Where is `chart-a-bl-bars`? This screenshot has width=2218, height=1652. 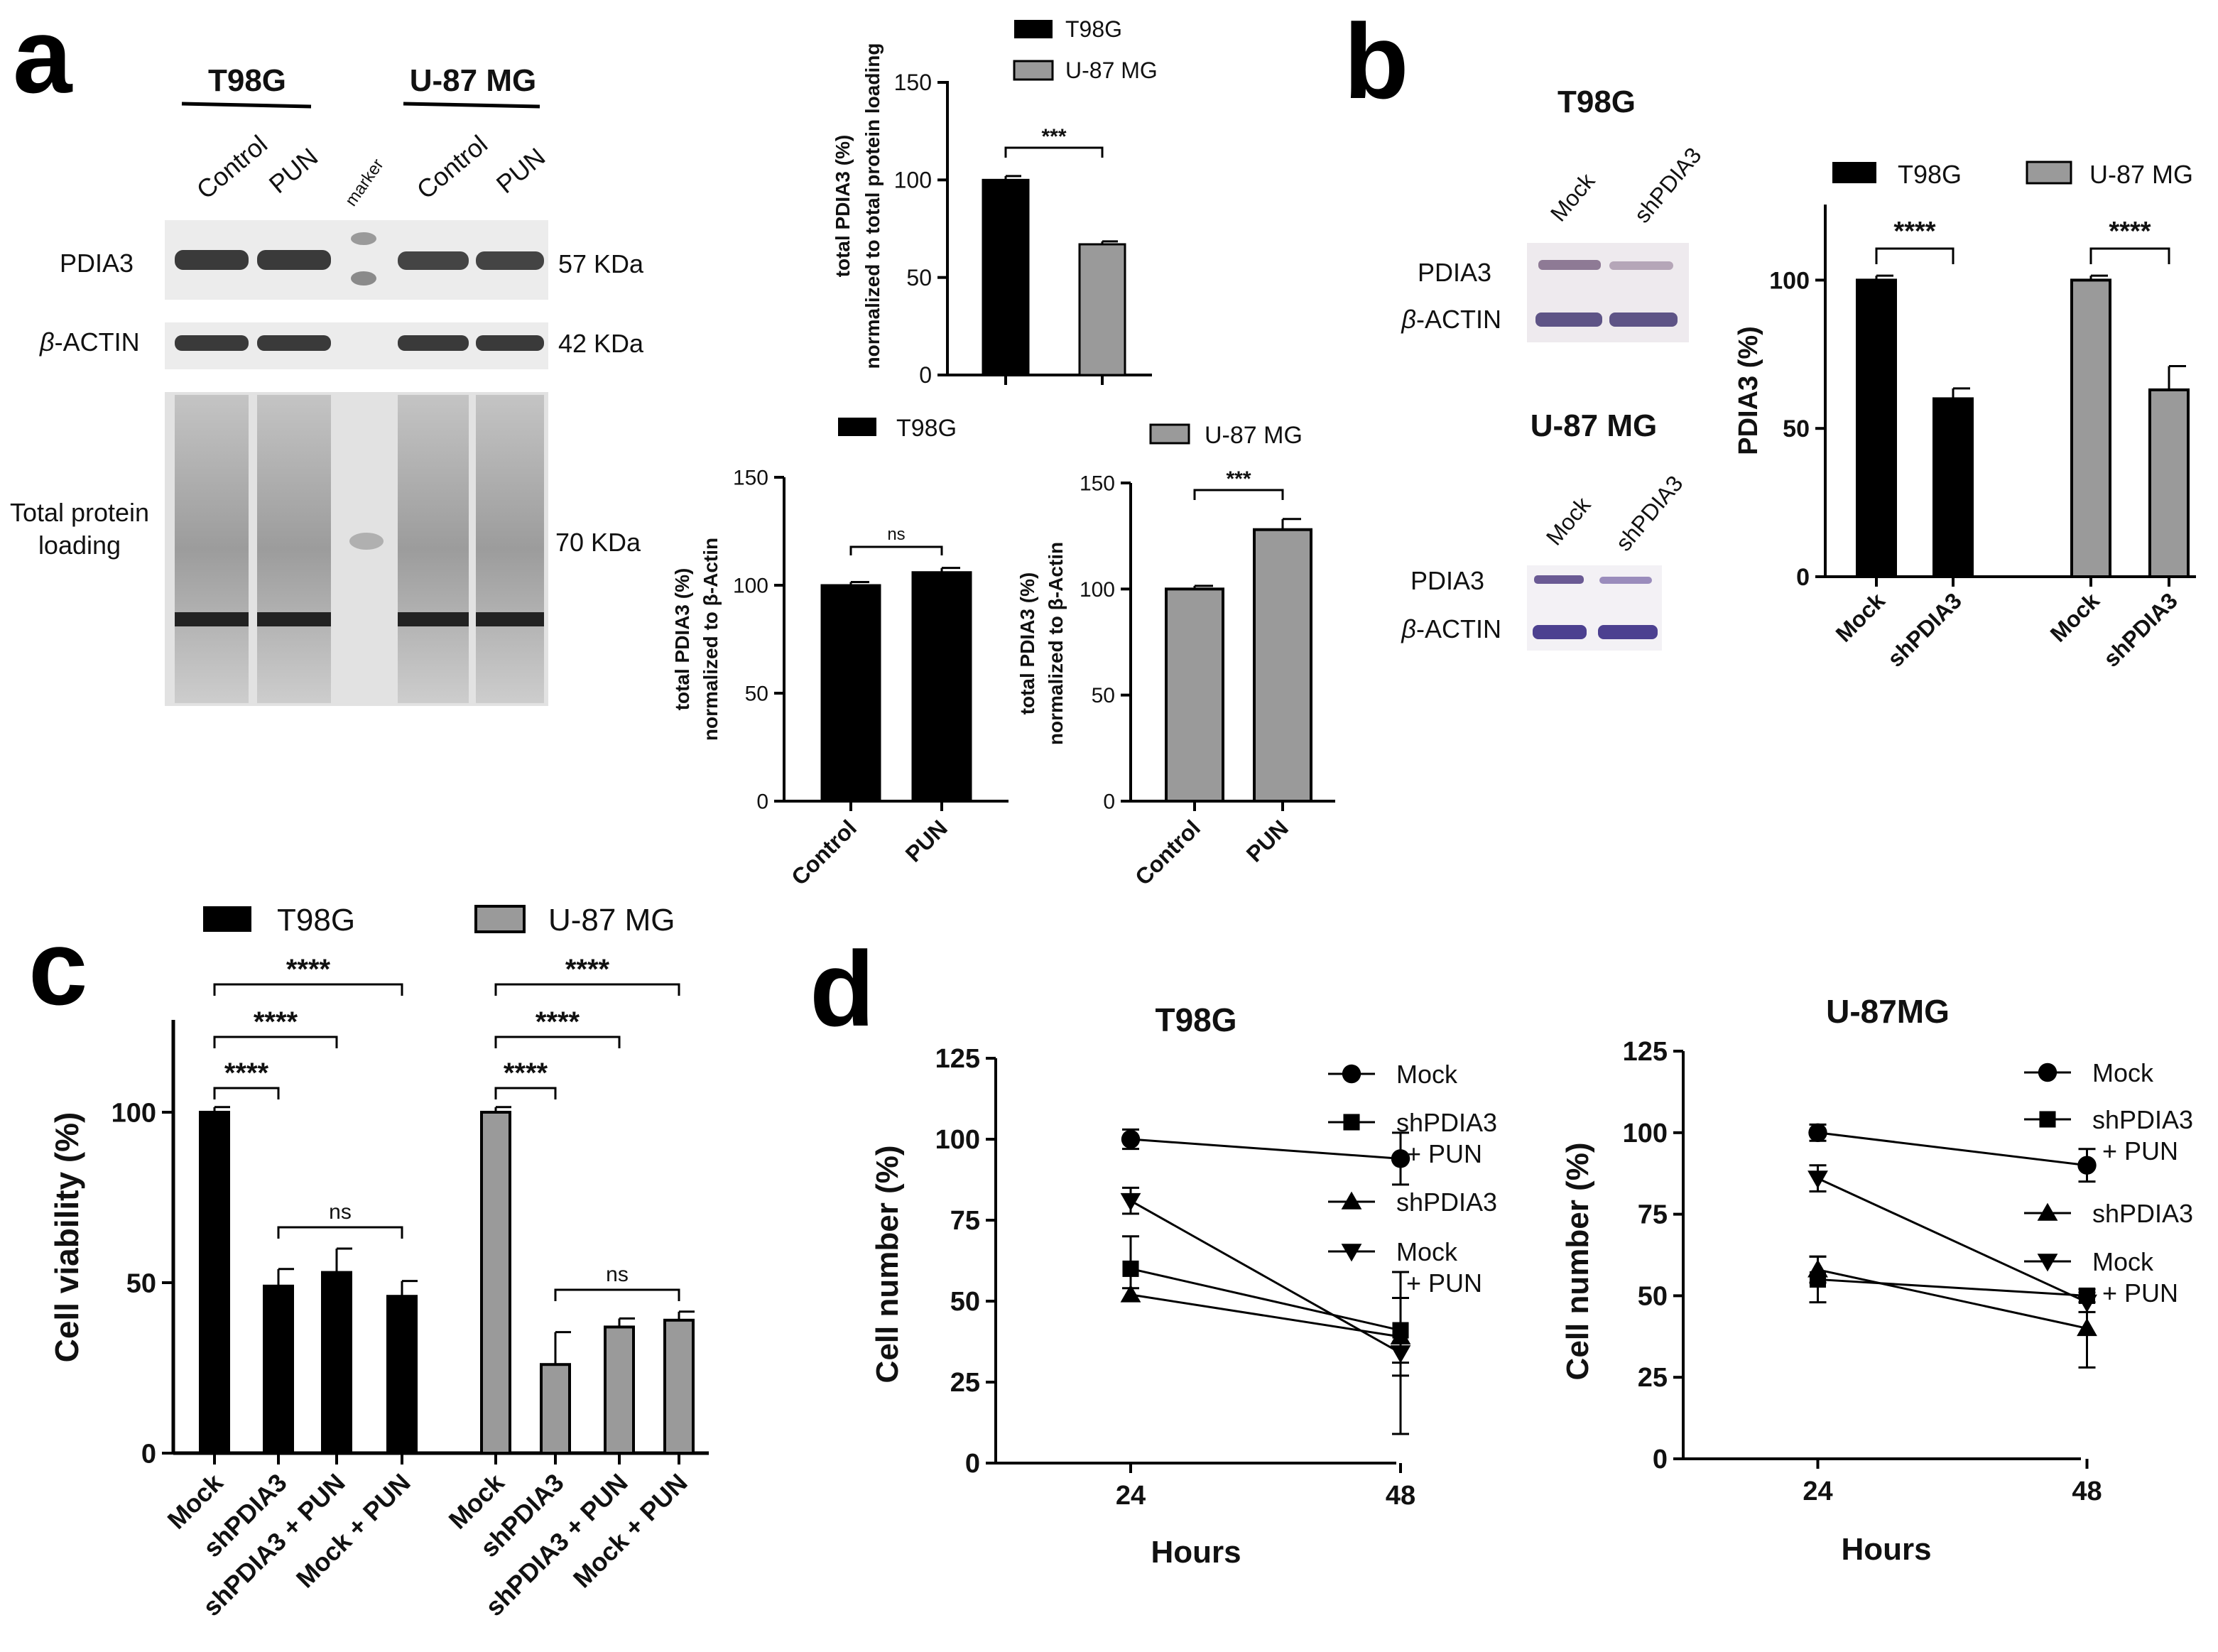
chart-a-bl-bars is located at coordinates (896, 689).